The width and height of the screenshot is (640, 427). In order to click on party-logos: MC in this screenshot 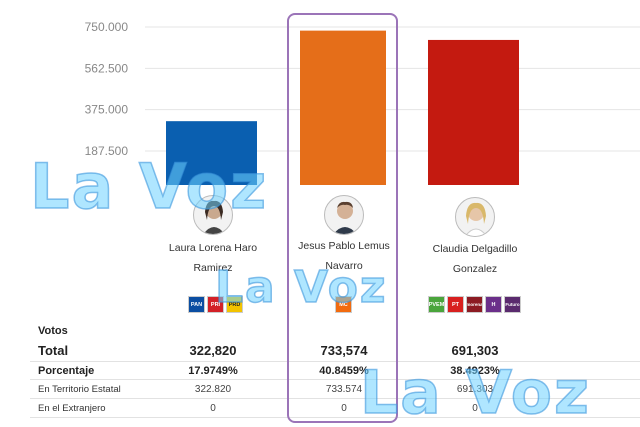, I will do `click(343, 305)`.